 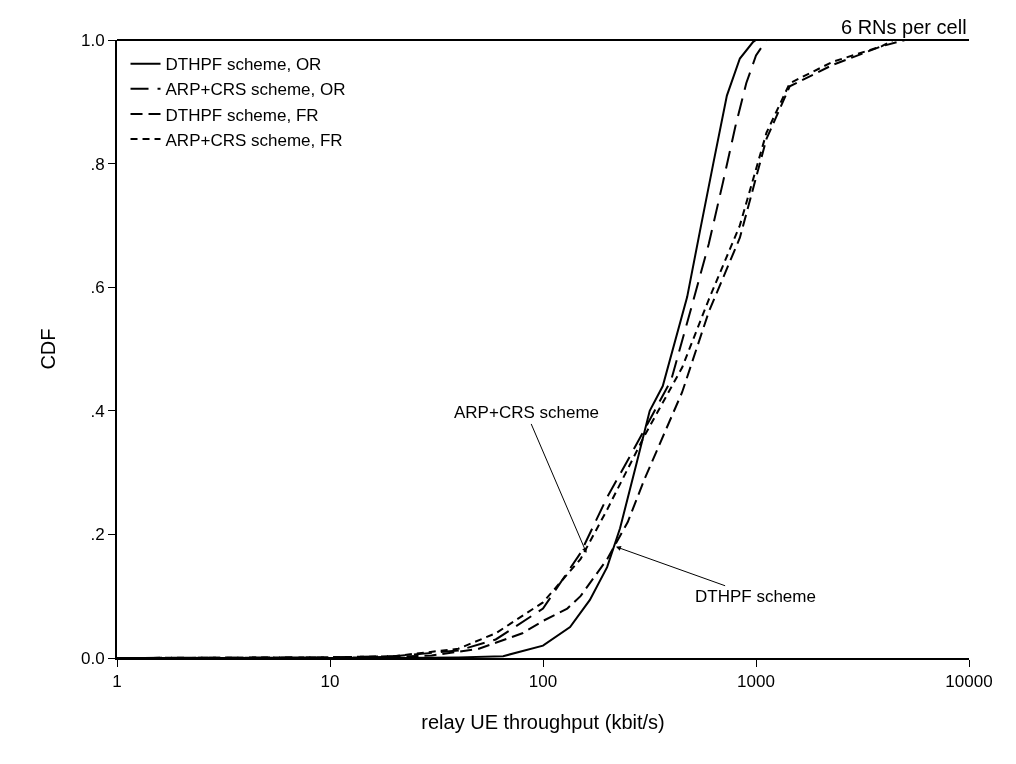 I want to click on text: 6 RNs per cell, so click(x=904, y=27).